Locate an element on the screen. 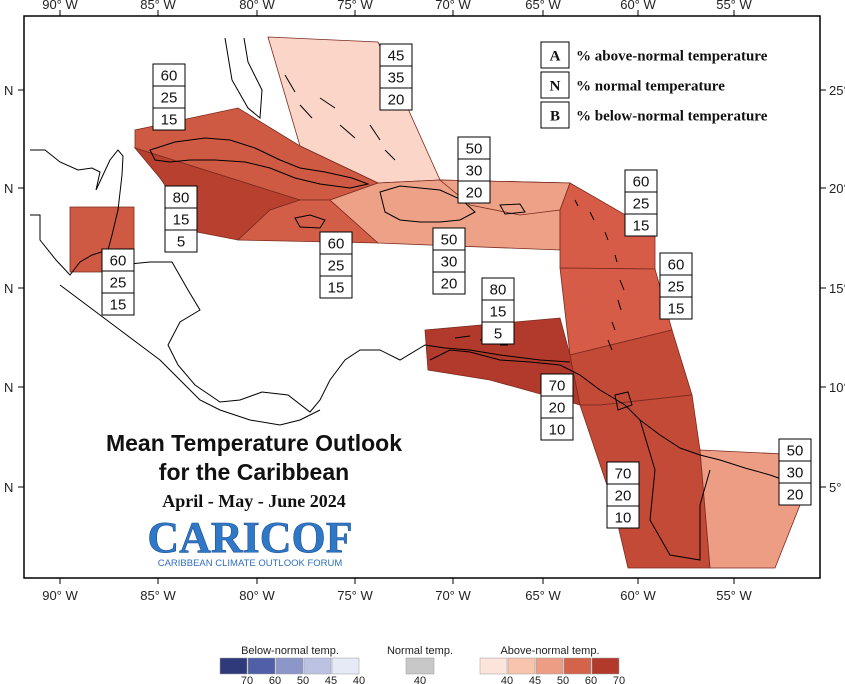 Image resolution: width=845 pixels, height=684 pixels. below-normal-swatch is located at coordinates (233, 666).